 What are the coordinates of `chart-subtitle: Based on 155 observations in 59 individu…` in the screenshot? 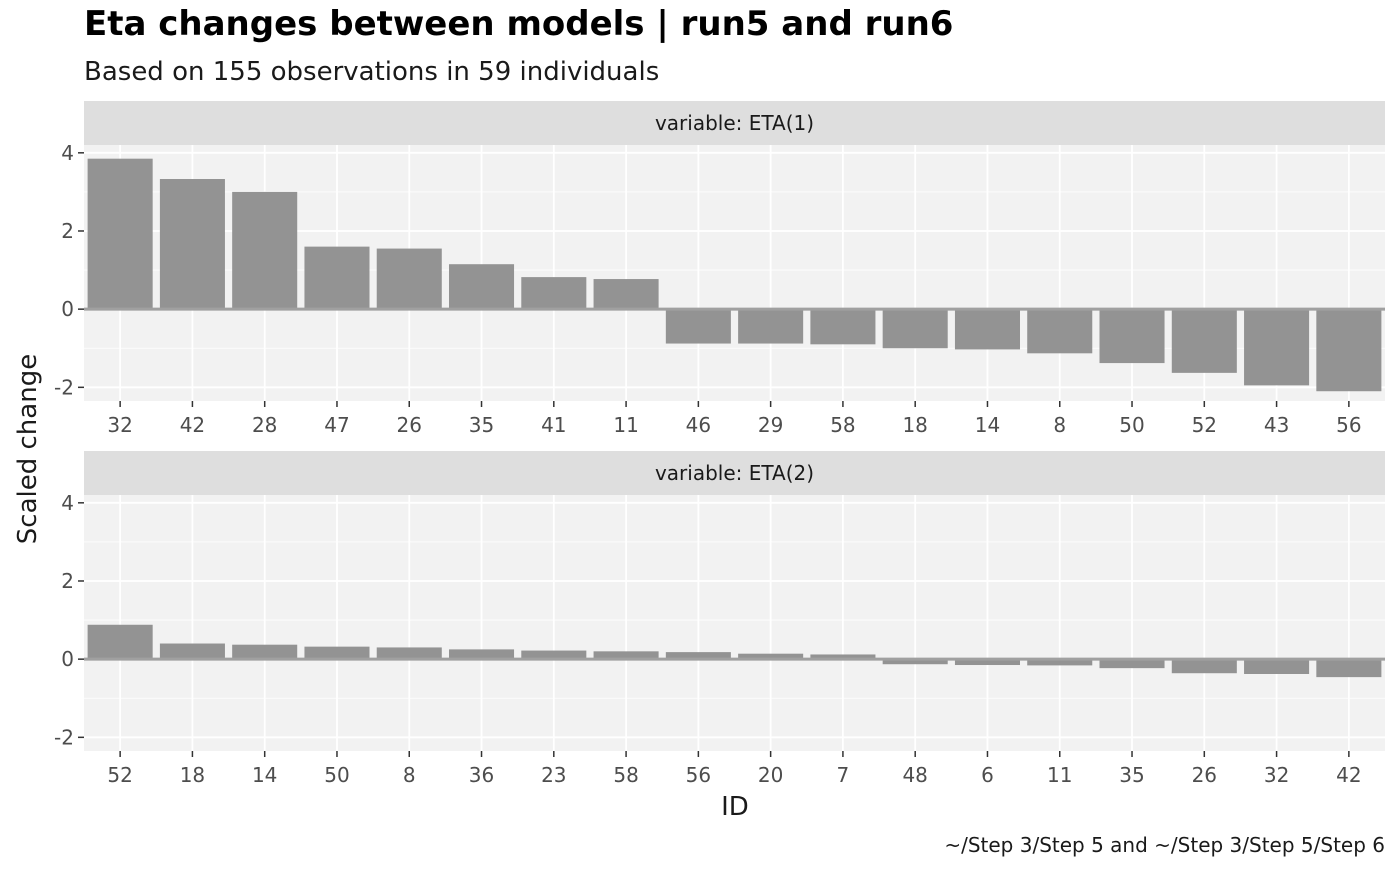 It's located at (371, 72).